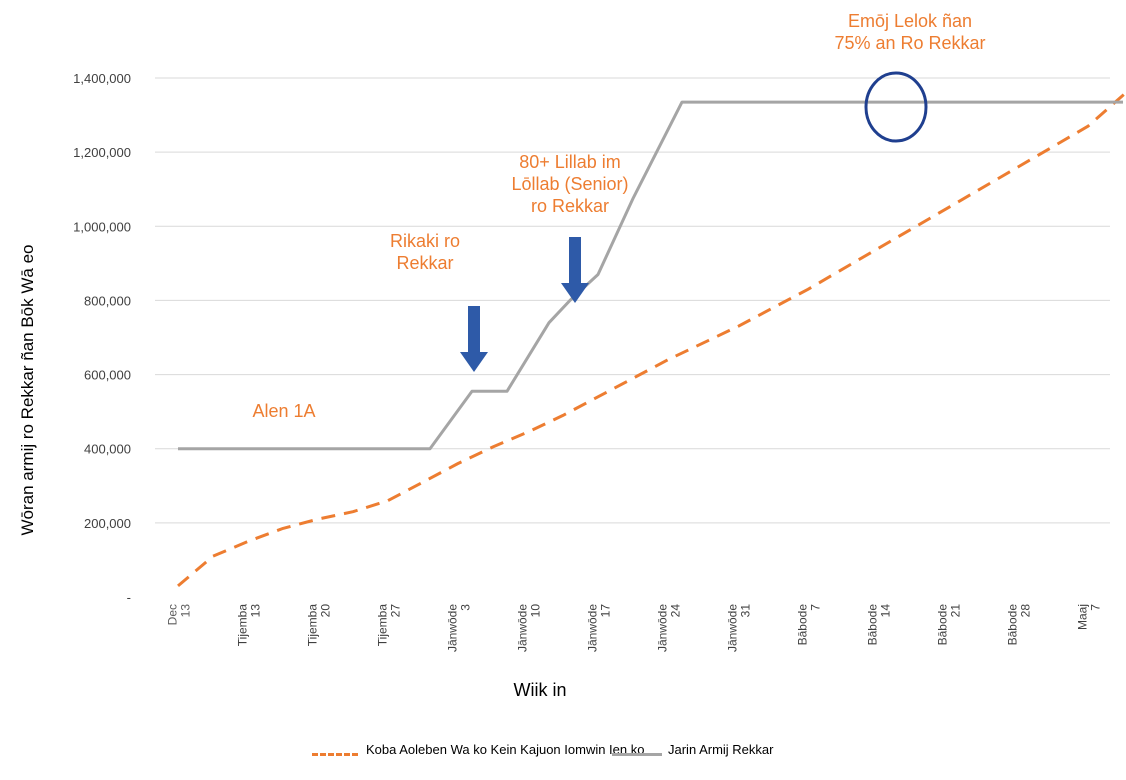 The width and height of the screenshot is (1126, 780). Describe the element at coordinates (396, 611) in the screenshot. I see `svg-text: 27` at that location.